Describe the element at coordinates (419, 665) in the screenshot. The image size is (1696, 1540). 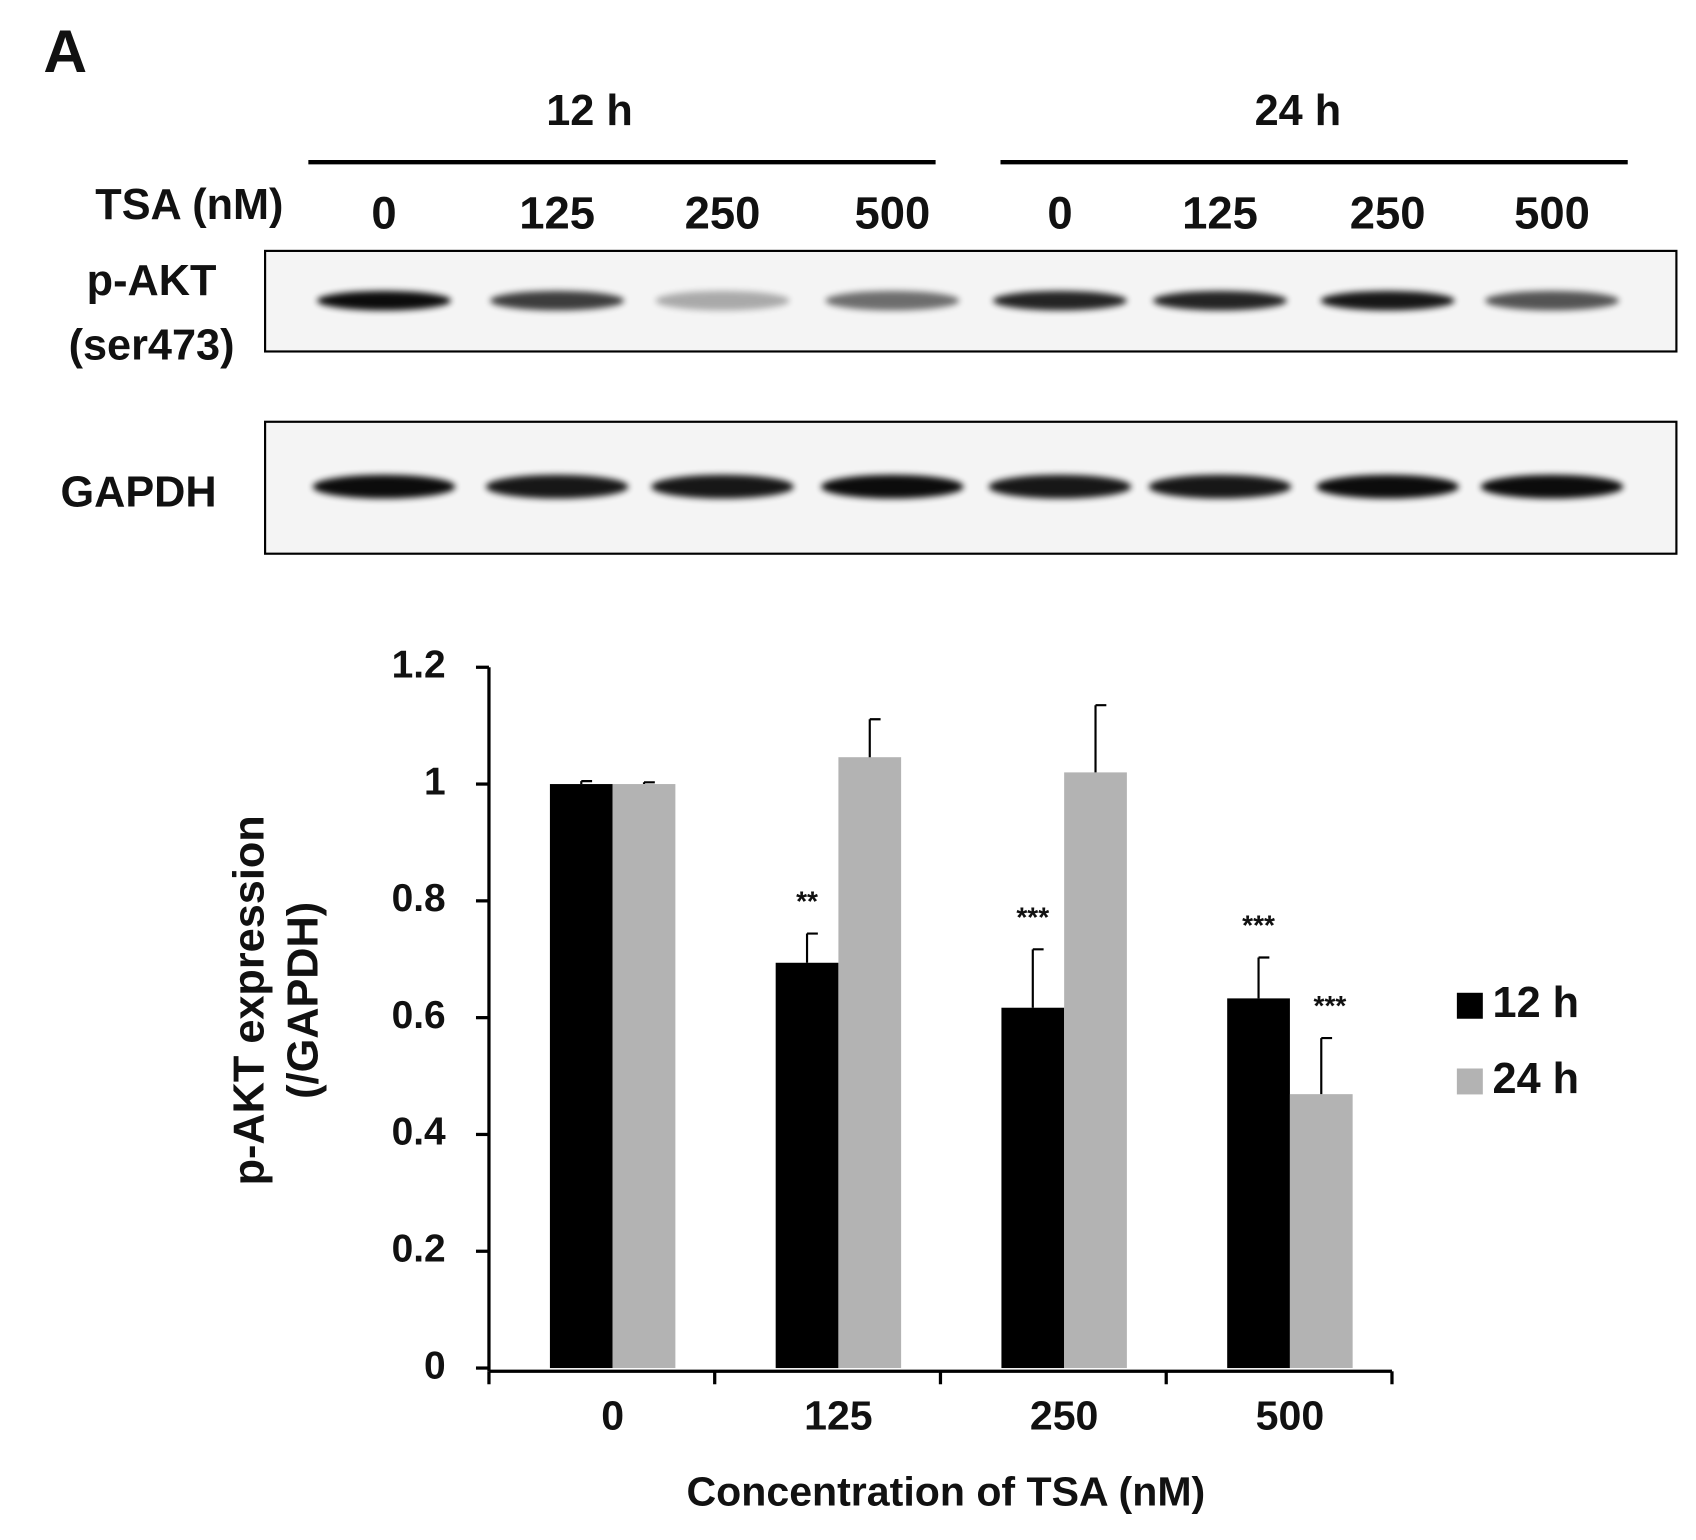
I see `y-tick-label: 1.2` at that location.